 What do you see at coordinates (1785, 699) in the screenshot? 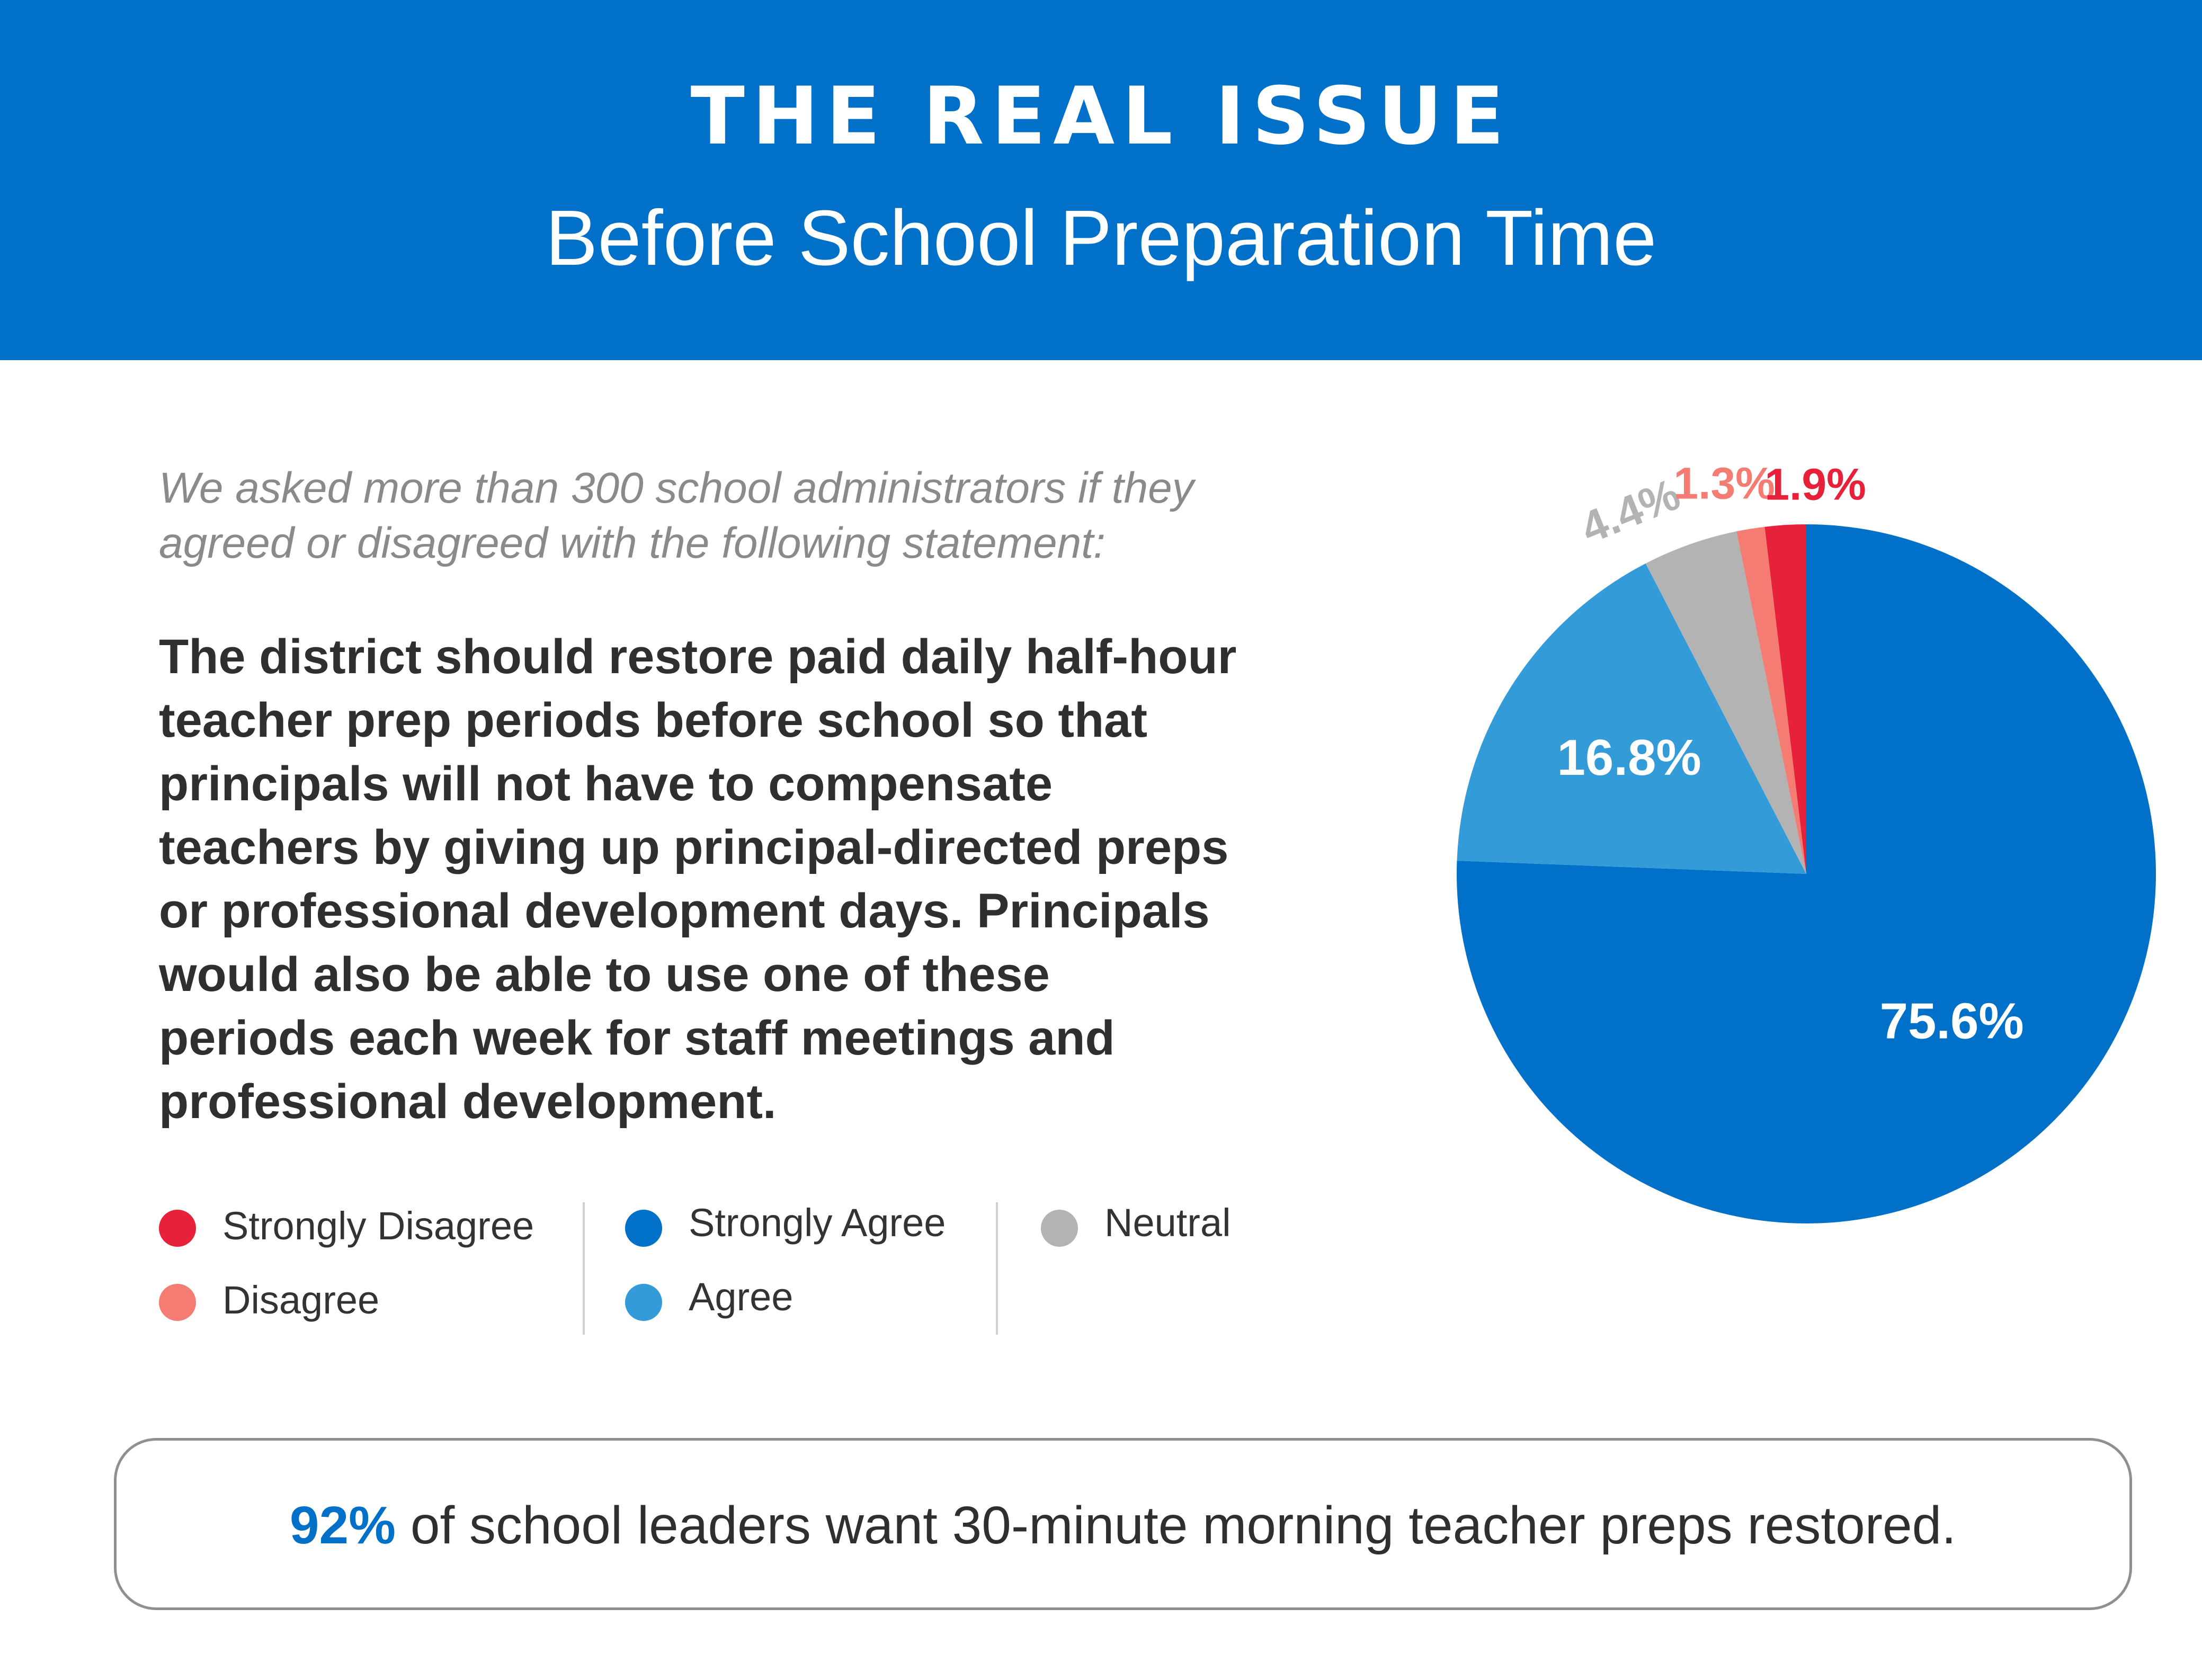
I see `pie-slice-strongly-disagree` at bounding box center [1785, 699].